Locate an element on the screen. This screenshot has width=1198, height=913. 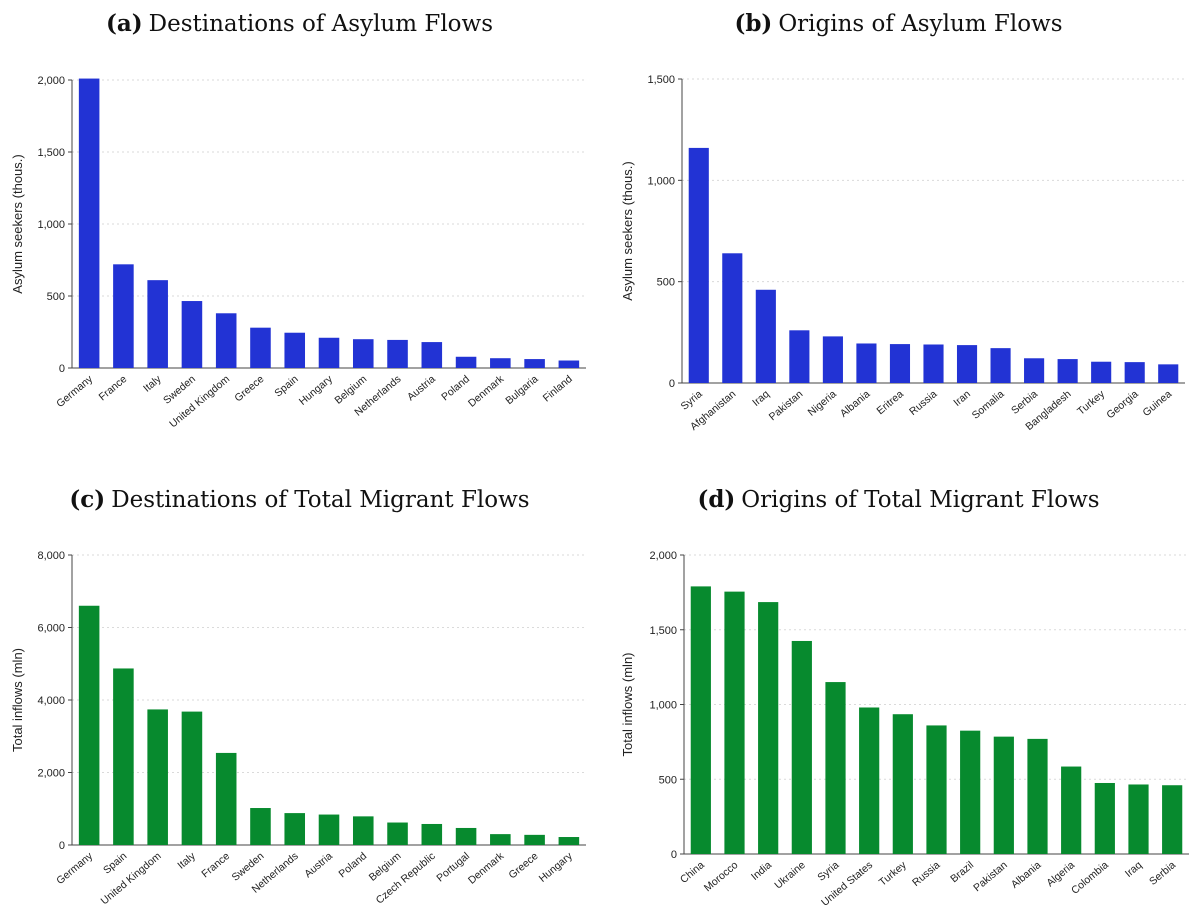
x-tick-label: Finland is located at coordinates (558, 388).